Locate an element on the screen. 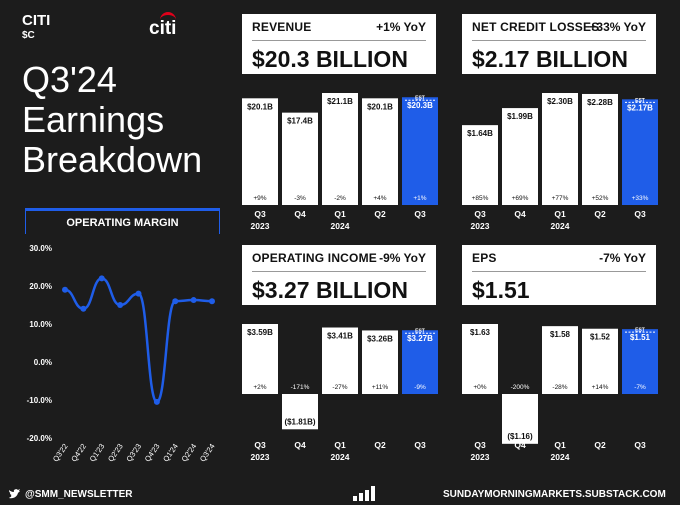  bar-value-label: ($1.16) is located at coordinates (520, 436).